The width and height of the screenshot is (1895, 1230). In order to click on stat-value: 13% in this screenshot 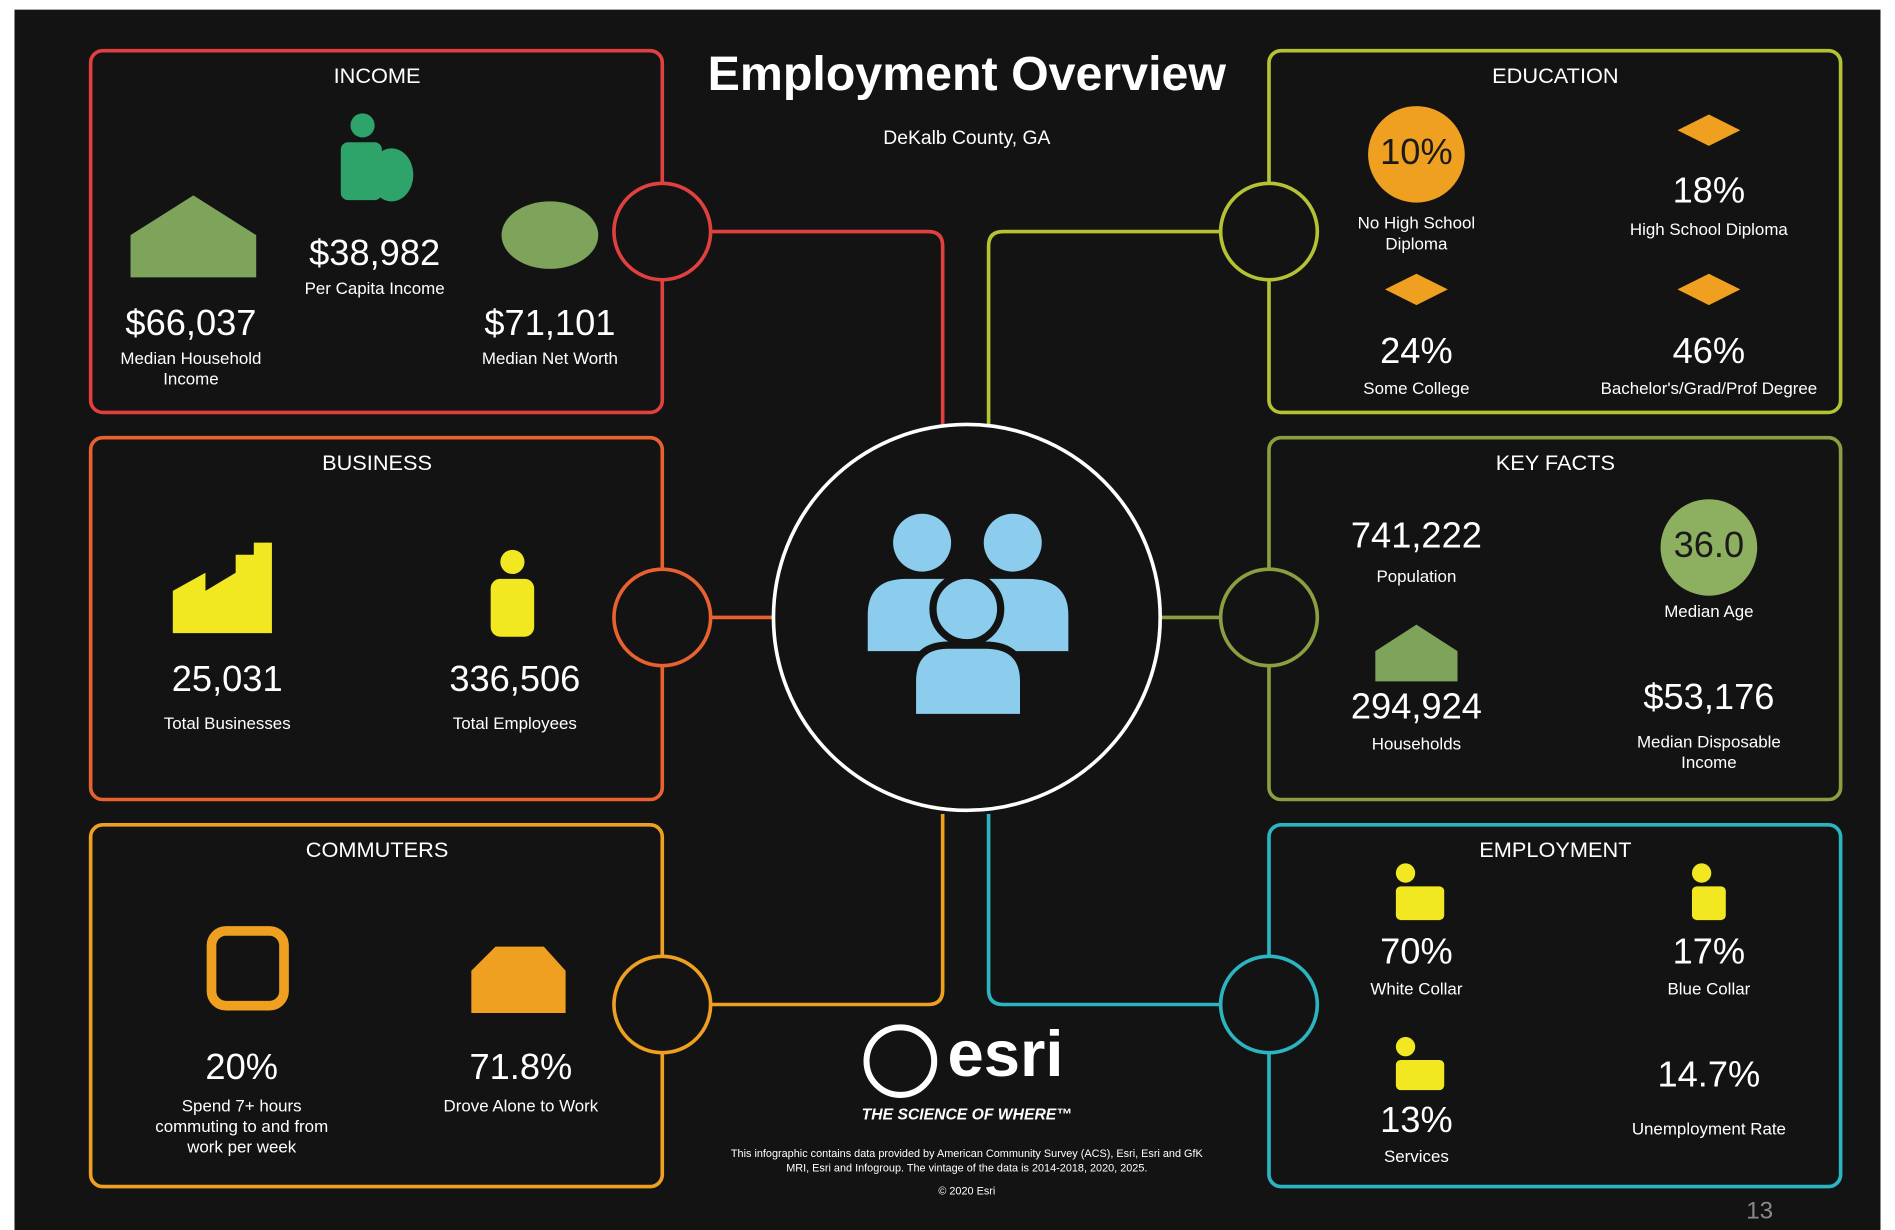, I will do `click(1416, 1119)`.